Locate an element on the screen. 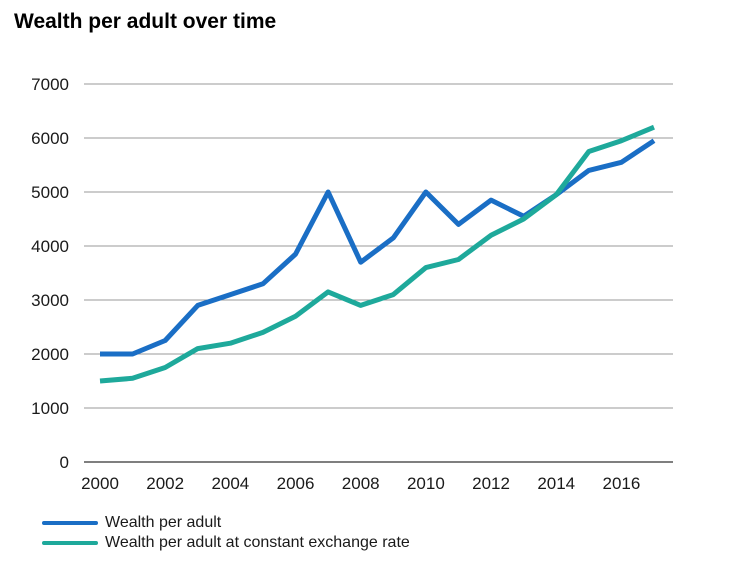 Image resolution: width=749 pixels, height=575 pixels. y-tick-label: 3000 is located at coordinates (50, 300).